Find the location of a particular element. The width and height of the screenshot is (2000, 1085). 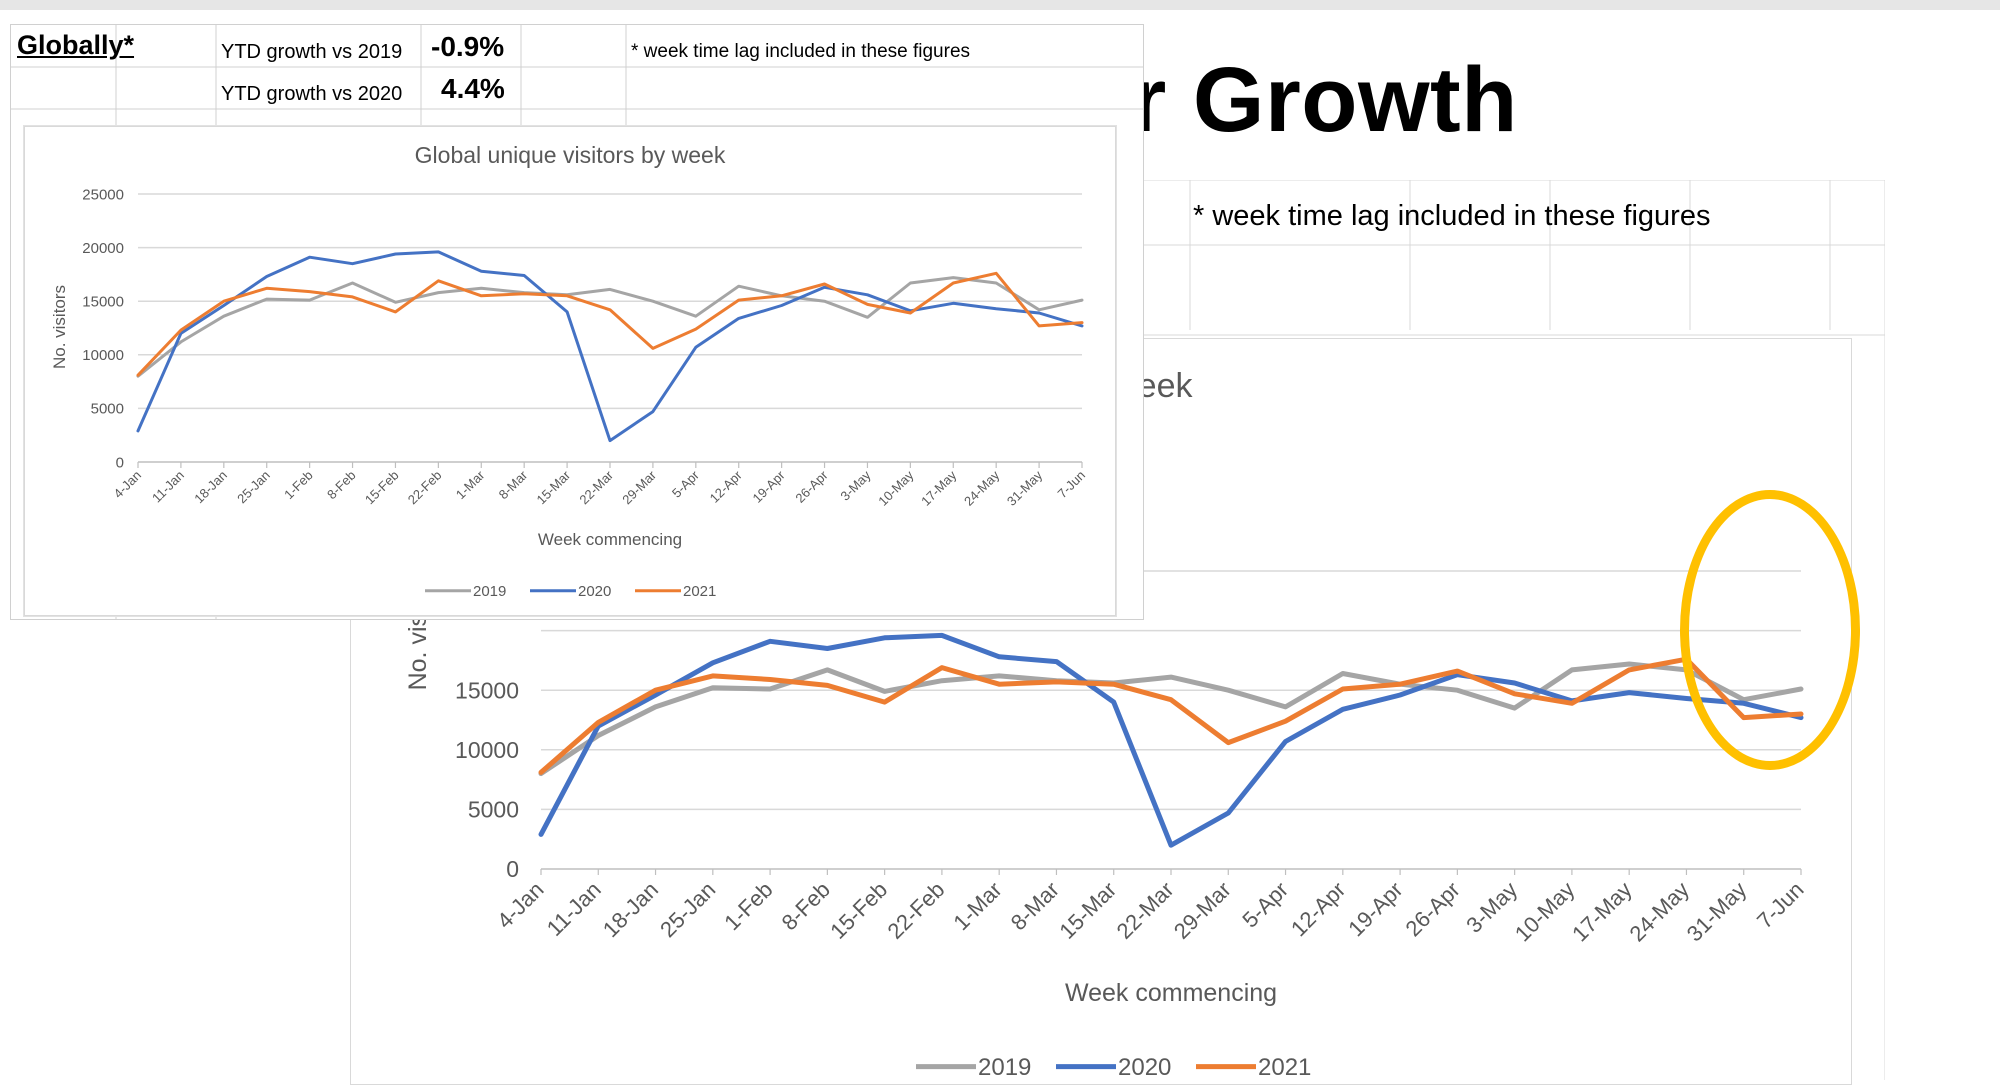

ytd-label-2020: YTD growth vs 2020 is located at coordinates (312, 94).